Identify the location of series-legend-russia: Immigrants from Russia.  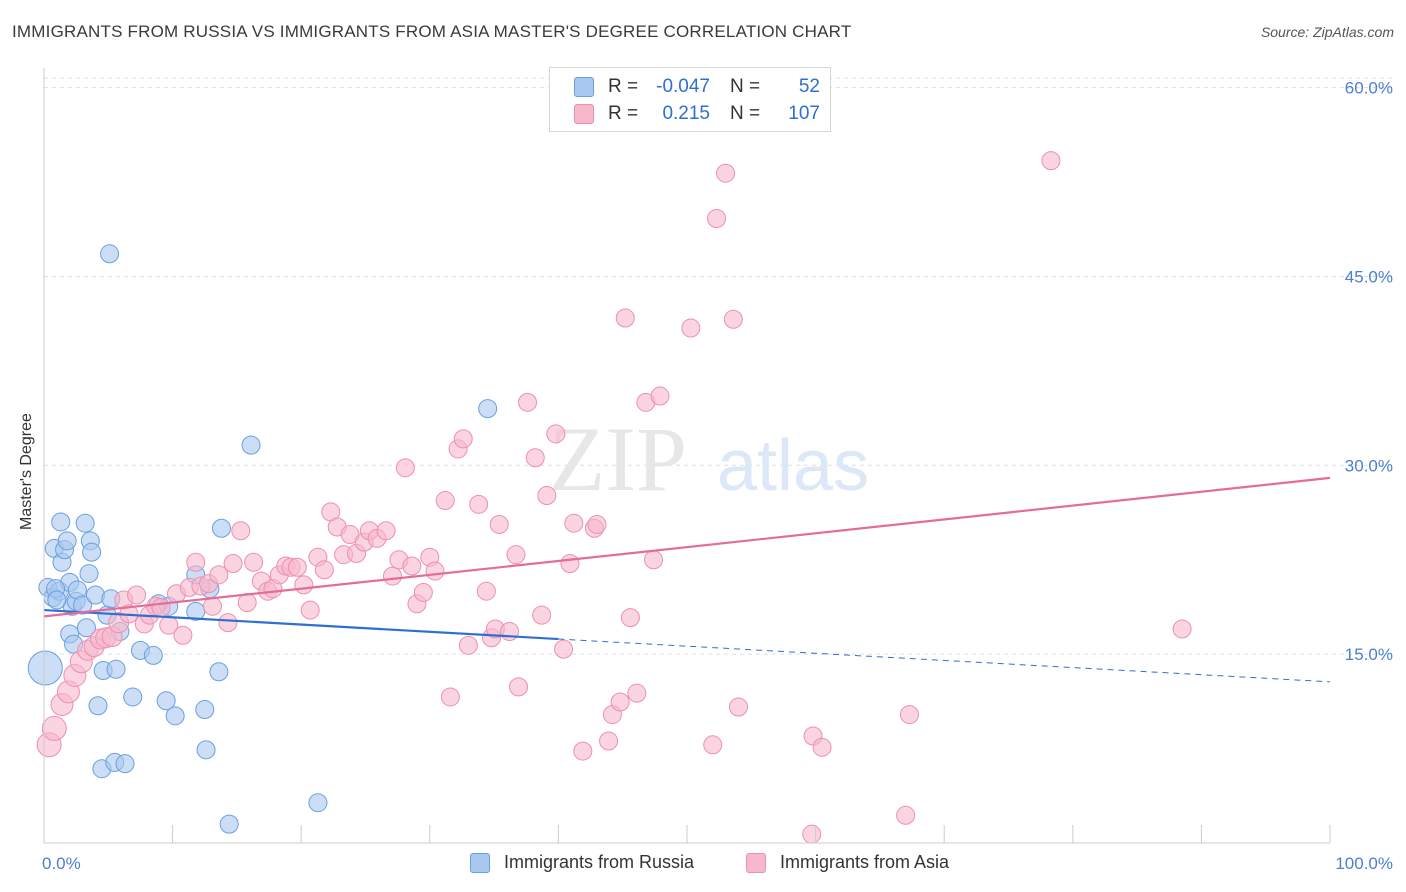
(582, 862).